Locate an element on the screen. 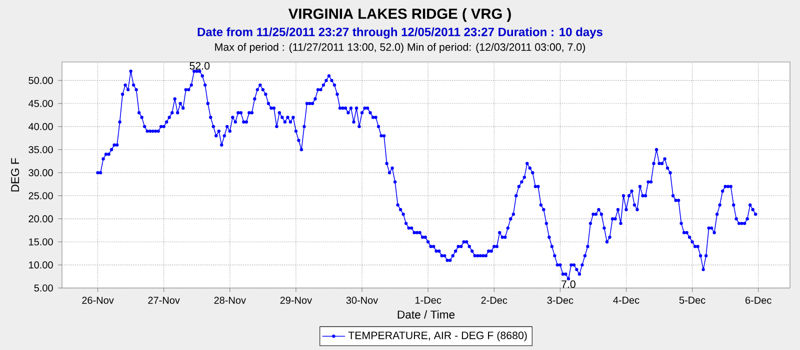 The image size is (800, 350). y-tick-label: 30.00 is located at coordinates (40, 172).